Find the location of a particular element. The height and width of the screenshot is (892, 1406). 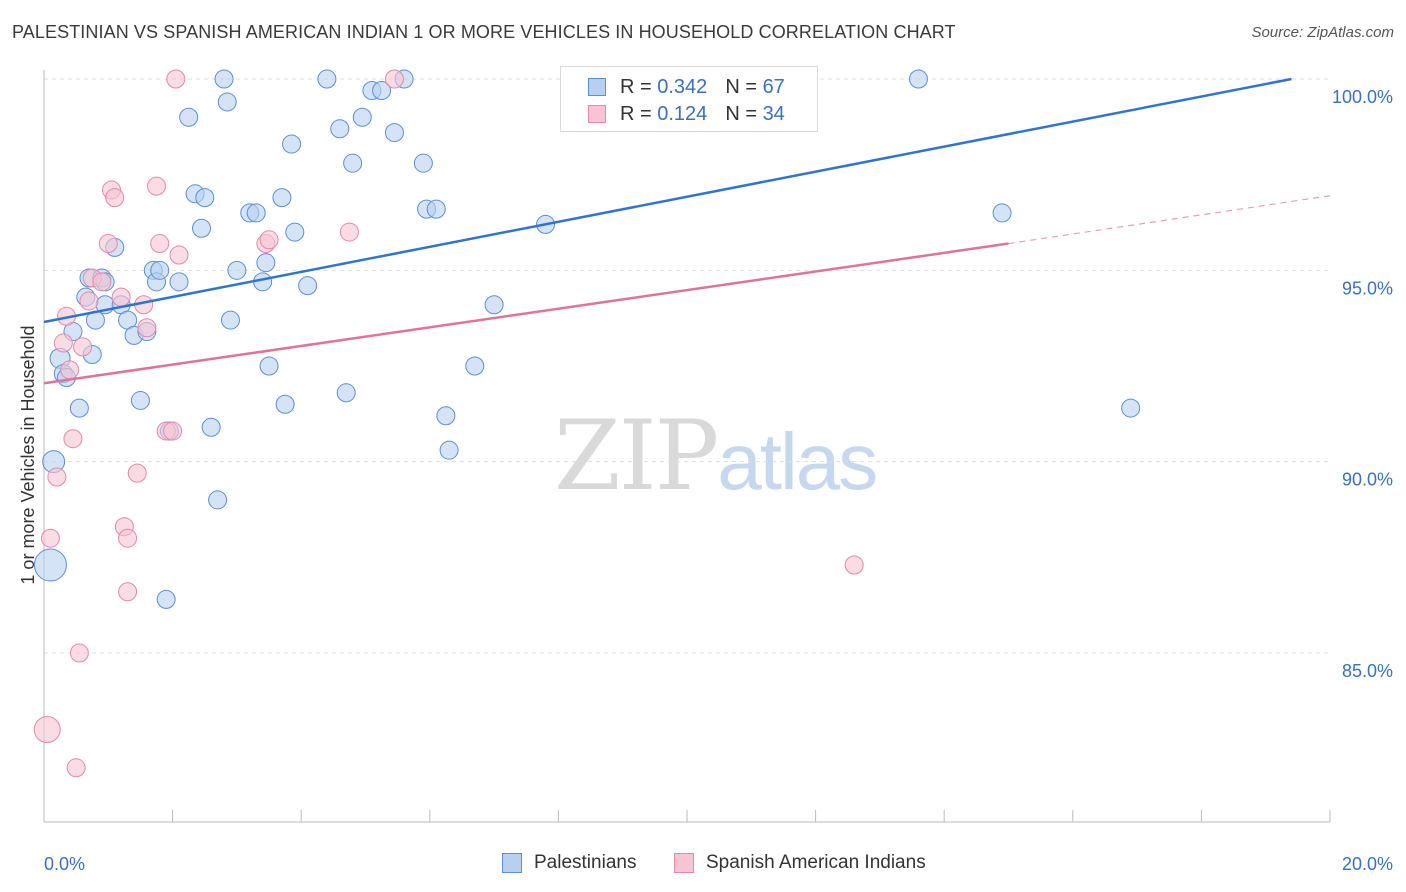

legend-item-spanish-american-indians: Spanish American Indians is located at coordinates (800, 863).